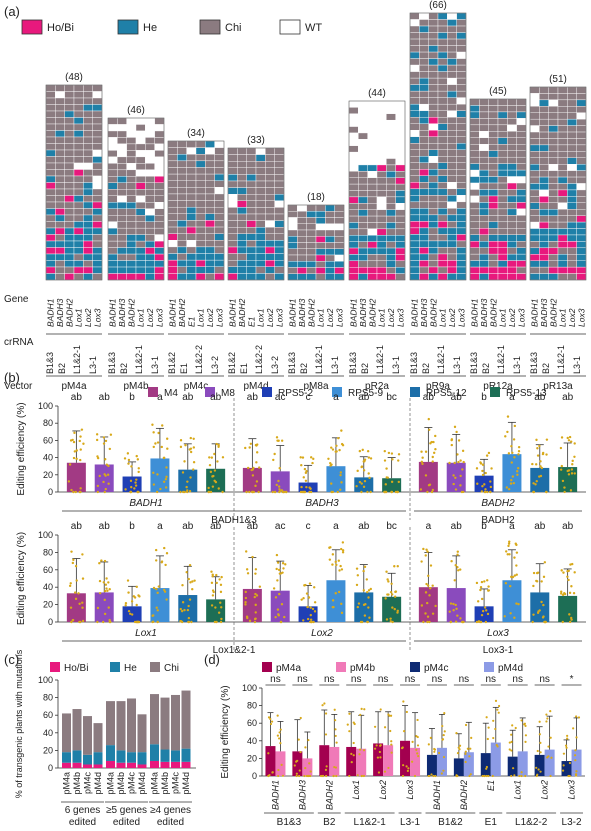 This screenshot has height=831, width=591. What do you see at coordinates (21, 578) in the screenshot?
I see `y-axis-label: Editing efficiency (%)` at bounding box center [21, 578].